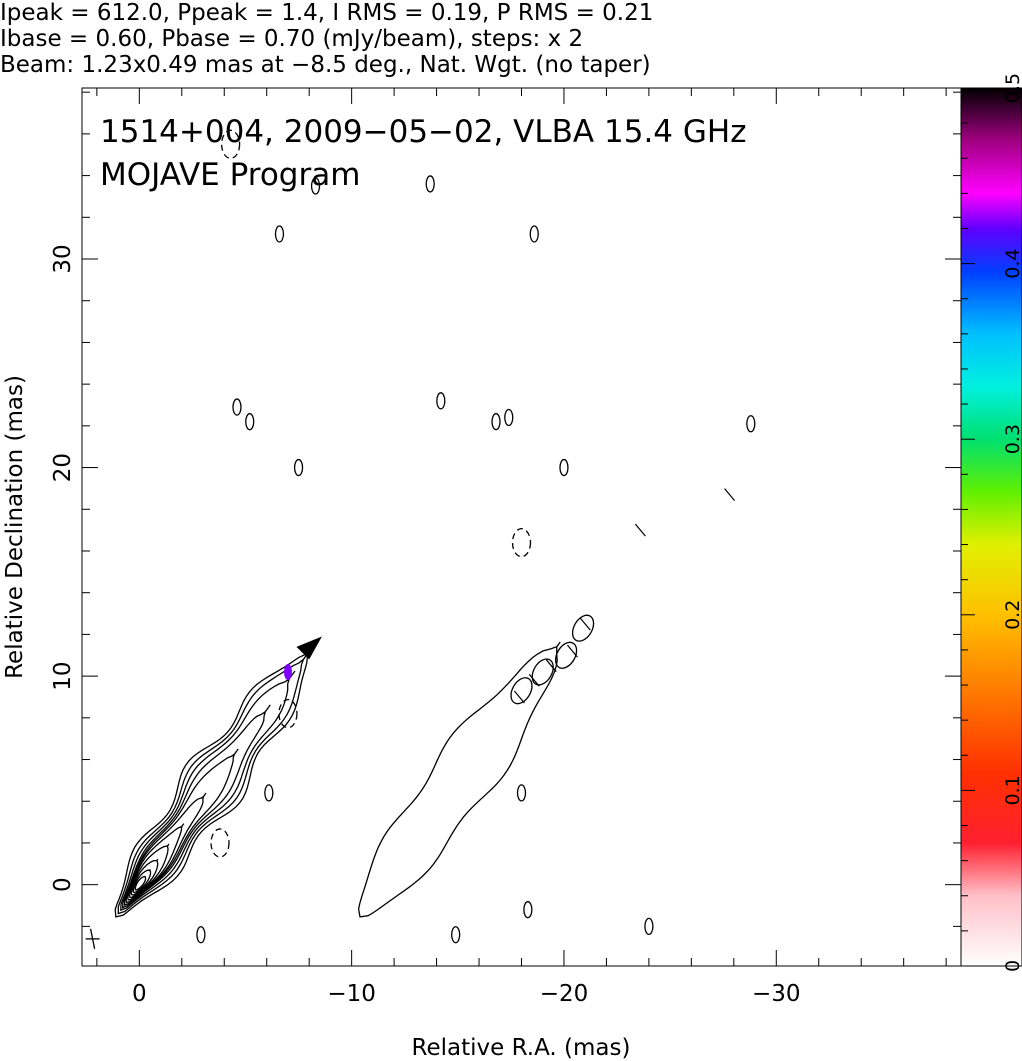  What do you see at coordinates (564, 994) in the screenshot?
I see `x-tick-label: −20` at bounding box center [564, 994].